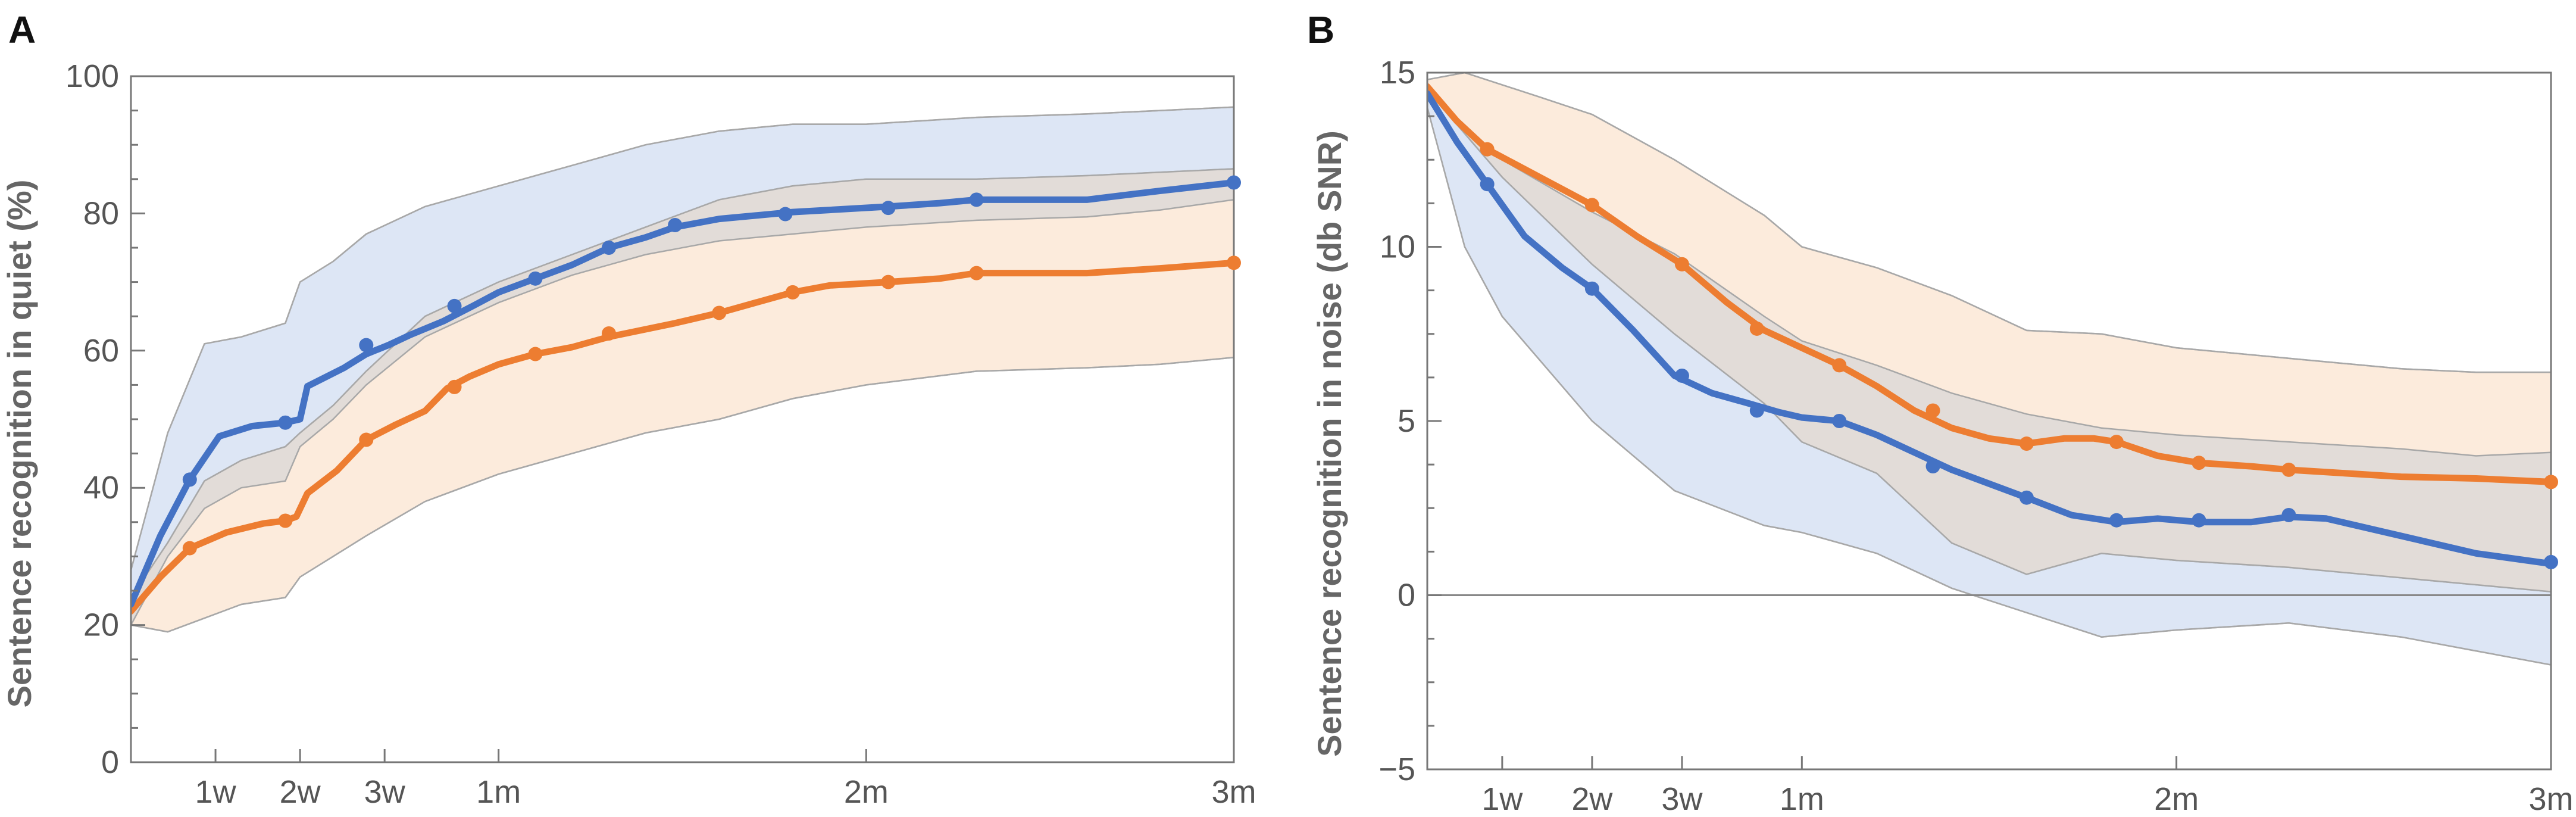 The width and height of the screenshot is (2576, 817). Describe the element at coordinates (1396, 769) in the screenshot. I see `panel-b-y-tick-label: −5` at that location.